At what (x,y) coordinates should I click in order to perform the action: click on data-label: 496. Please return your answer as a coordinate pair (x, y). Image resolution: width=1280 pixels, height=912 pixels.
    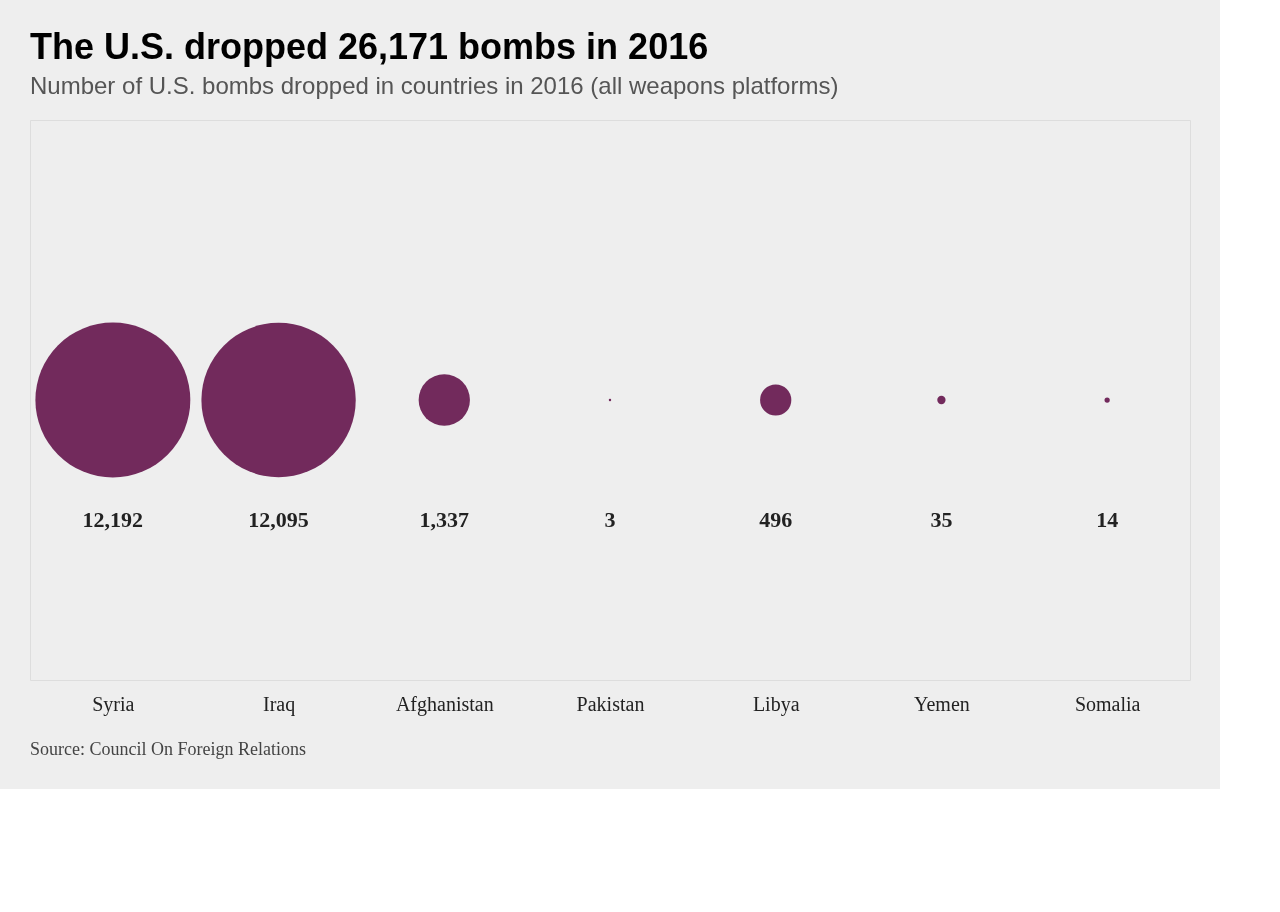
    Looking at the image, I should click on (776, 519).